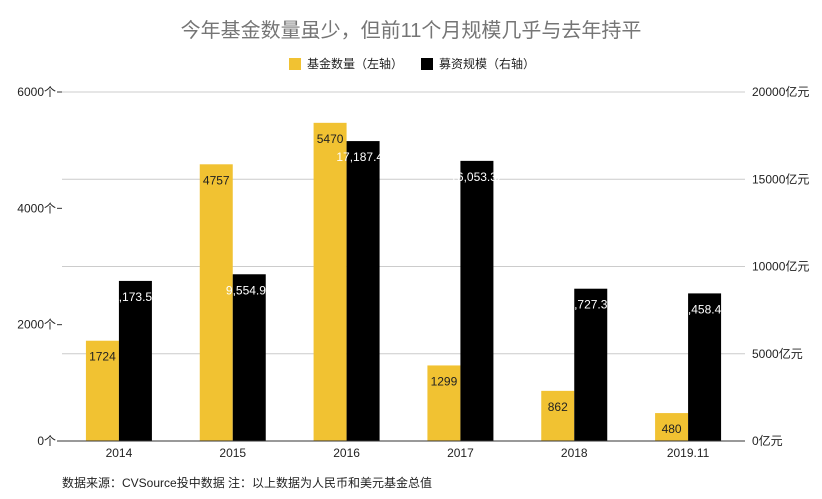 The image size is (822, 499). Describe the element at coordinates (777, 353) in the screenshot. I see `right-tick-label: 5000亿元` at that location.